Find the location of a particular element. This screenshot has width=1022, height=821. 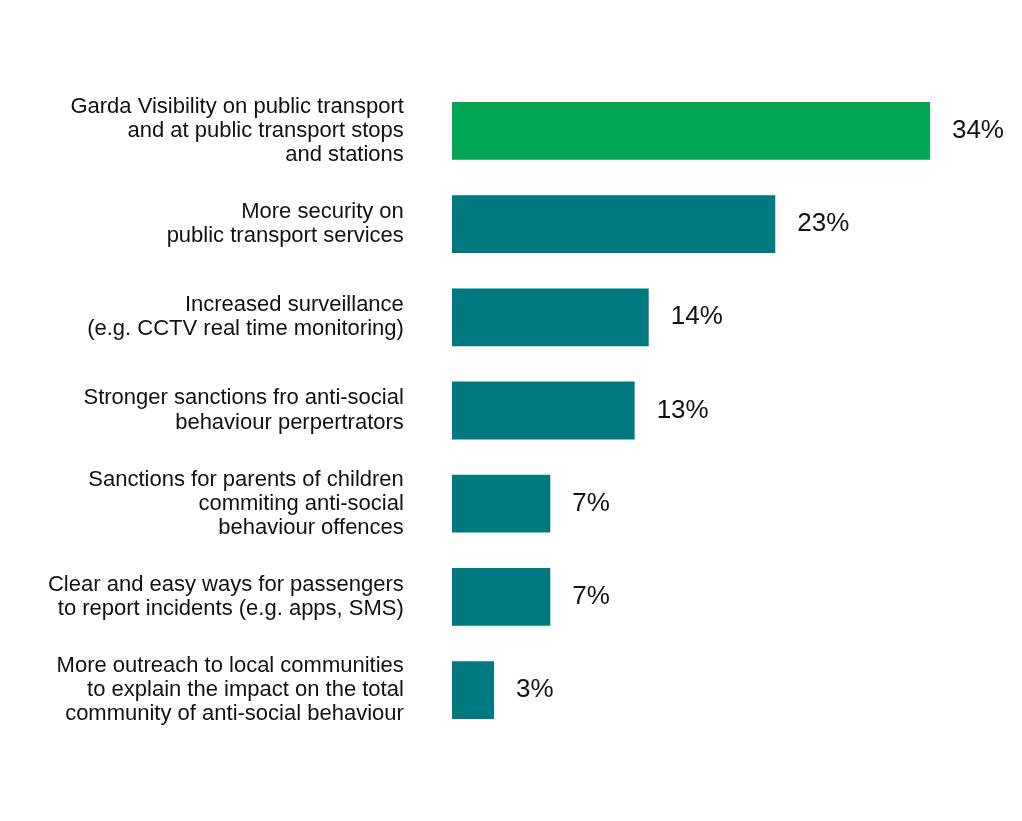

data-label: 13% is located at coordinates (682, 408).